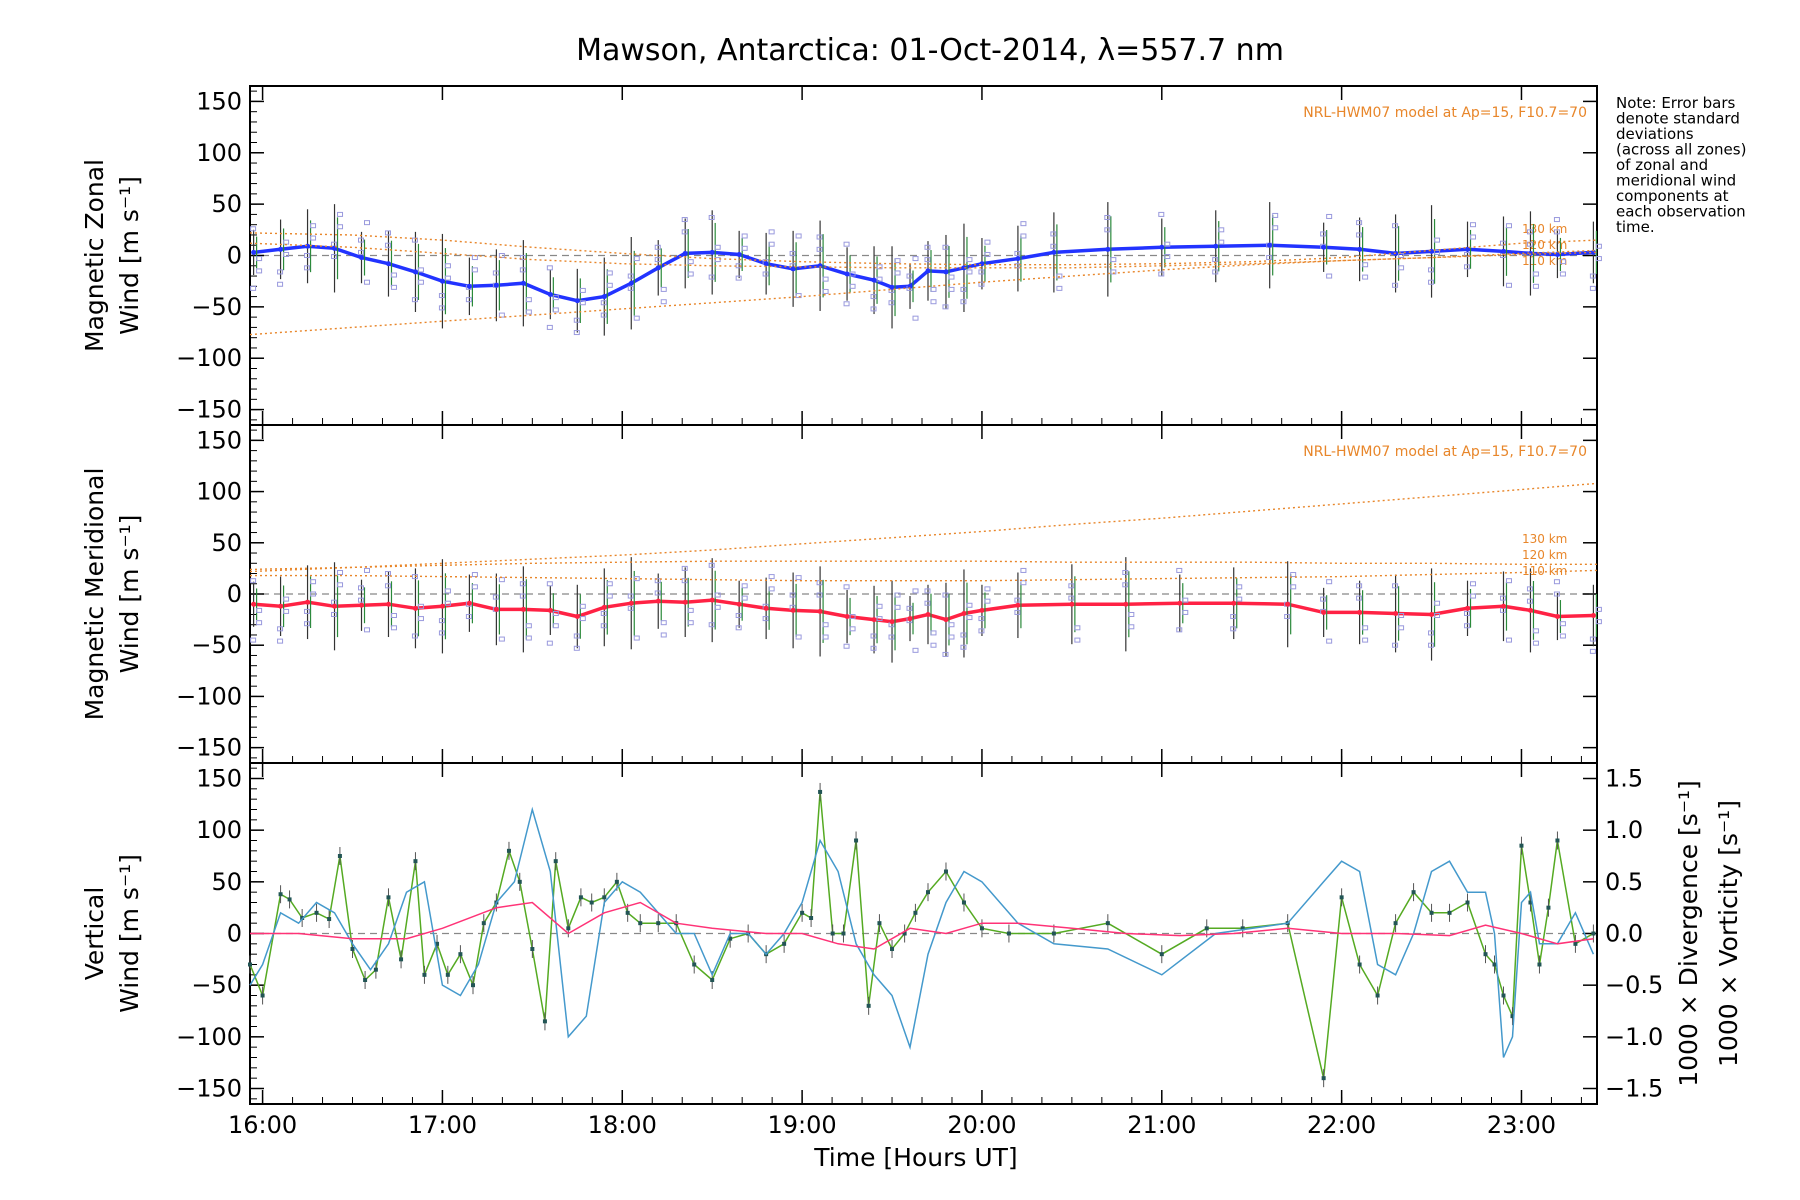 Image resolution: width=1800 pixels, height=1200 pixels. What do you see at coordinates (1681, 212) in the screenshot?
I see `note-line: each observation` at bounding box center [1681, 212].